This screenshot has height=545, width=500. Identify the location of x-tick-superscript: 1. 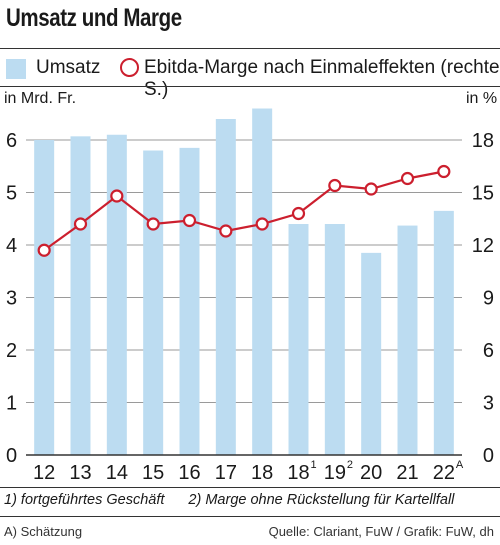
(314, 465).